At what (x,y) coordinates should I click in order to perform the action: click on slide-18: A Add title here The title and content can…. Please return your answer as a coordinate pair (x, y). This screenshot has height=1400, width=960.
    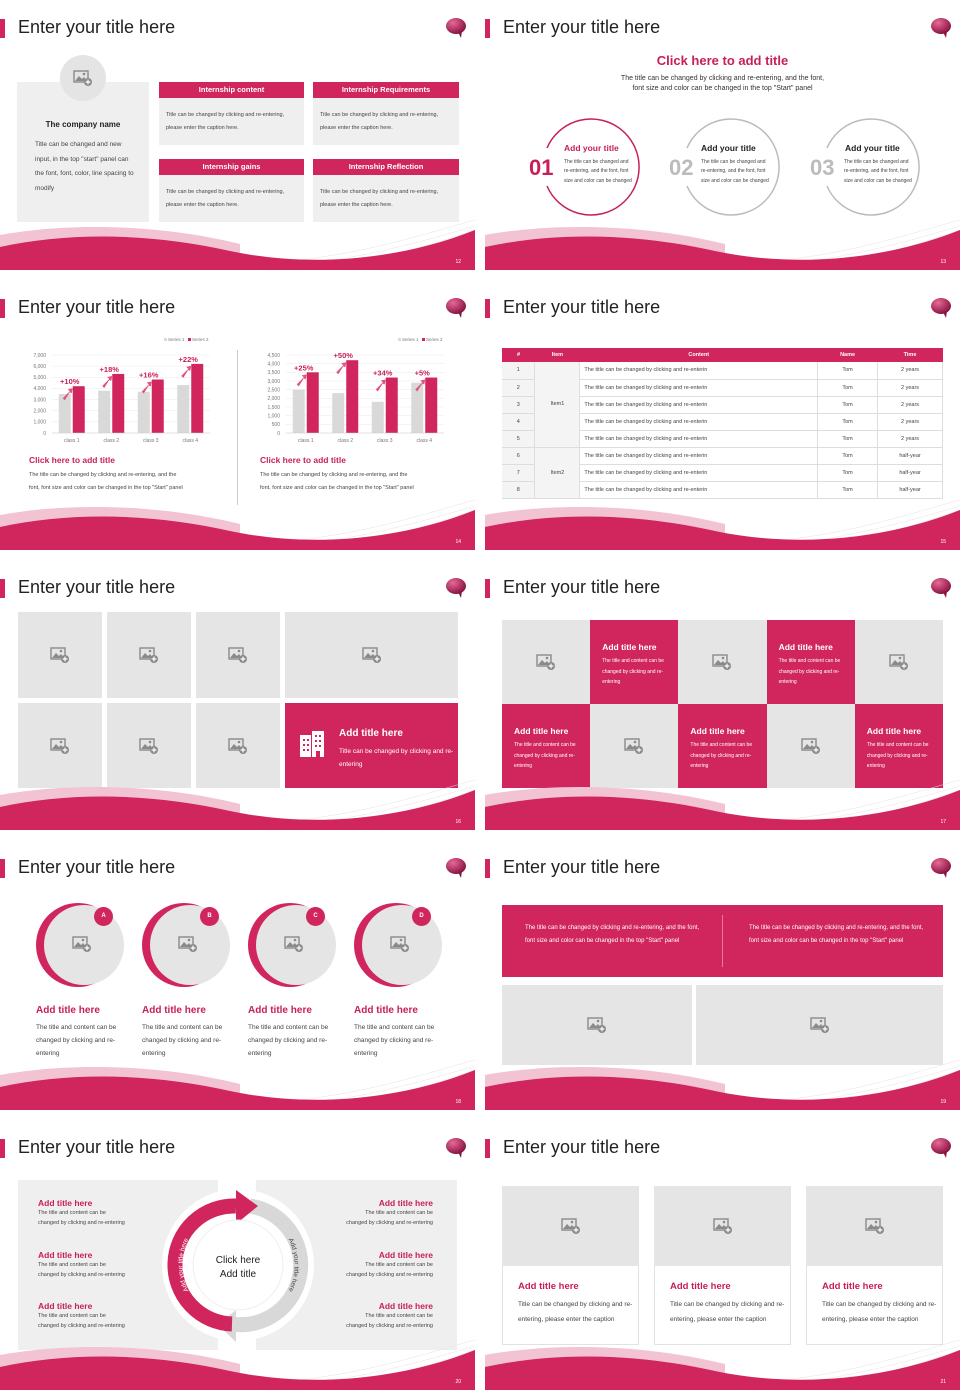
    Looking at the image, I should click on (237, 975).